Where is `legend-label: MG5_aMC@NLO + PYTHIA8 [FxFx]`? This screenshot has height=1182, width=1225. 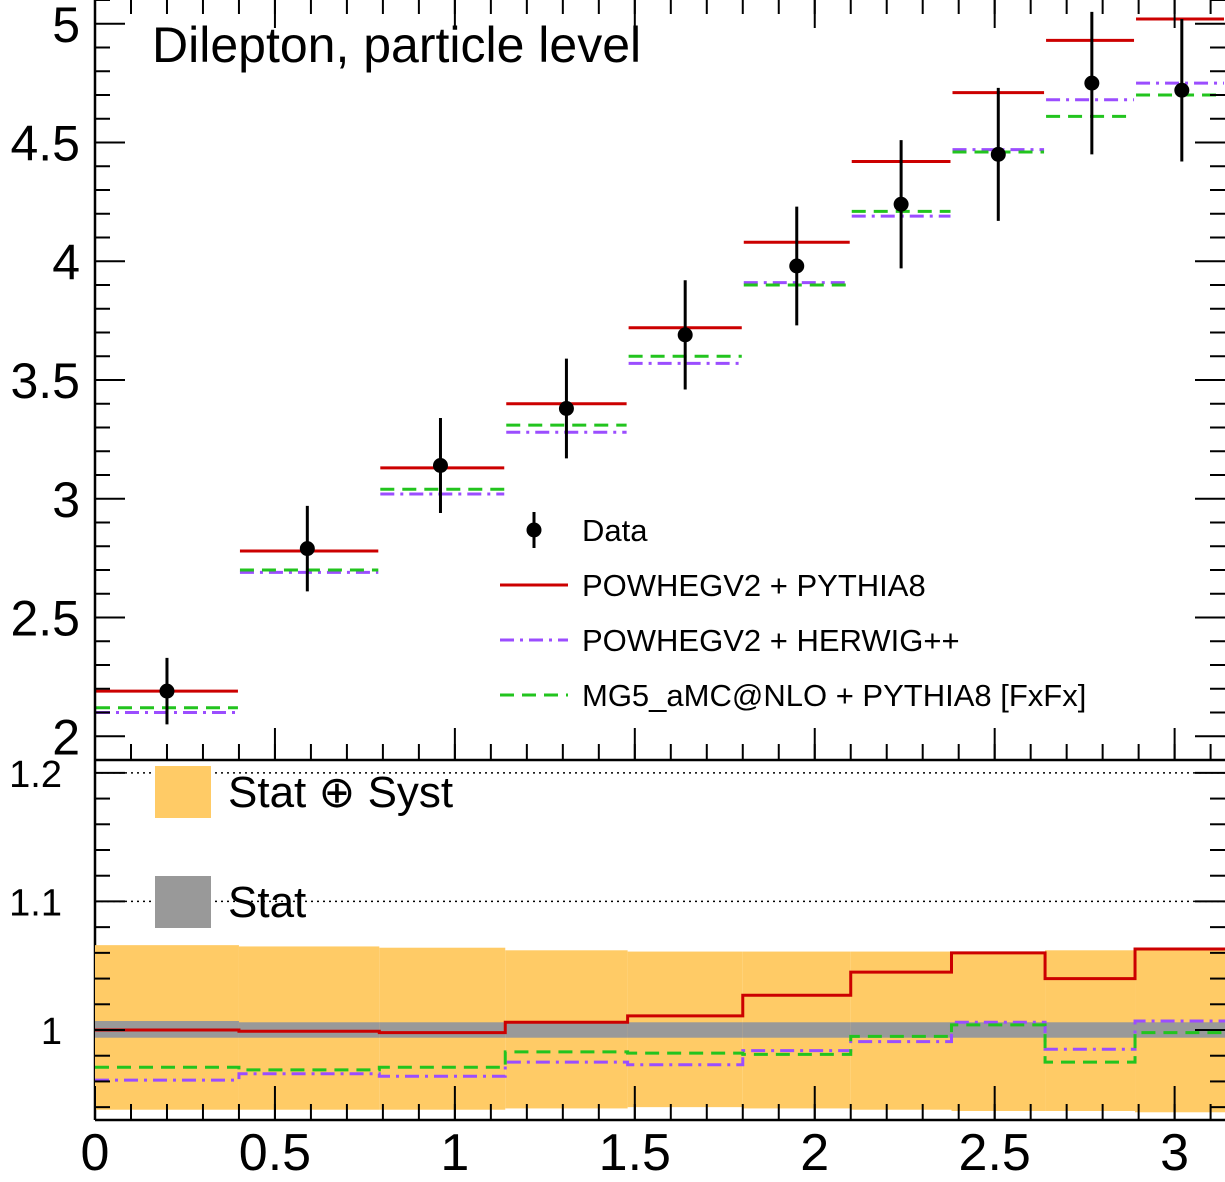 legend-label: MG5_aMC@NLO + PYTHIA8 [FxFx] is located at coordinates (834, 695).